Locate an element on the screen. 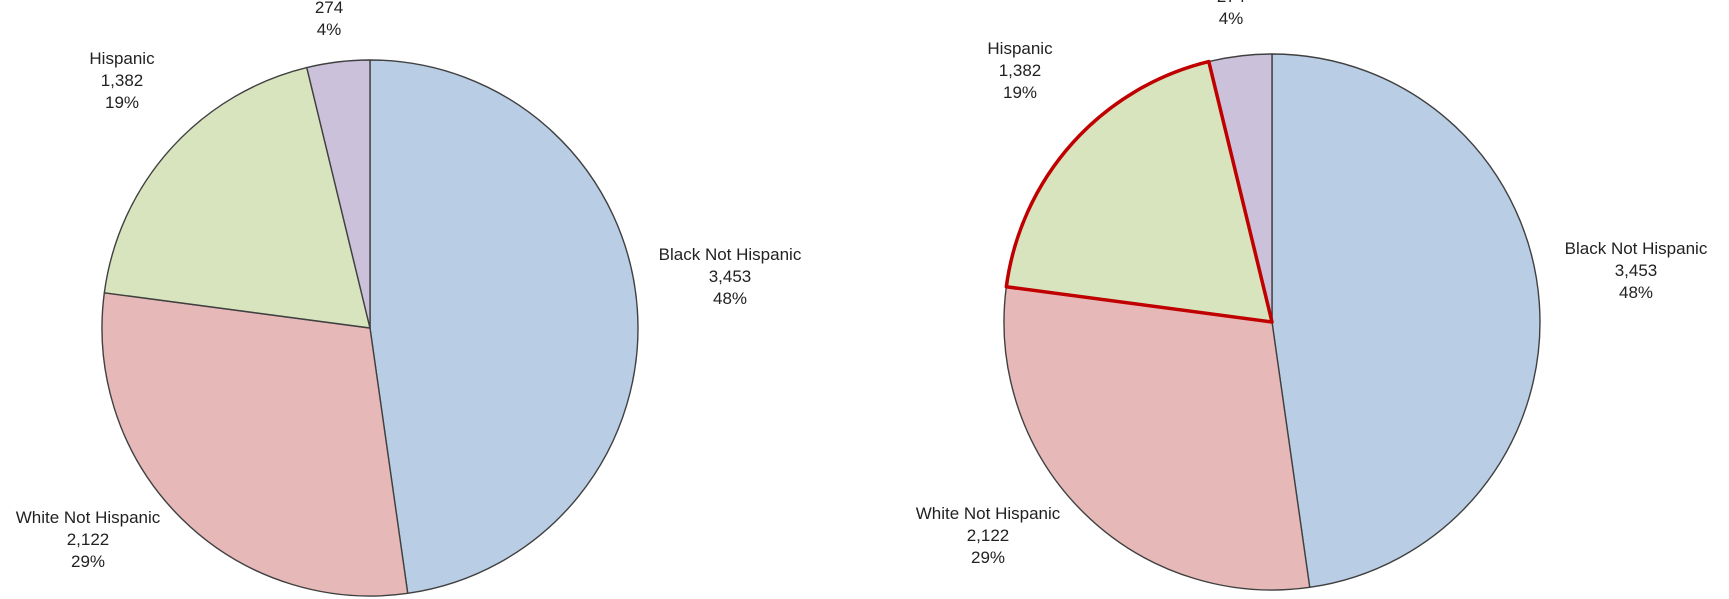 The height and width of the screenshot is (599, 1729). highlight-outline-hispanic is located at coordinates (1139, 191).